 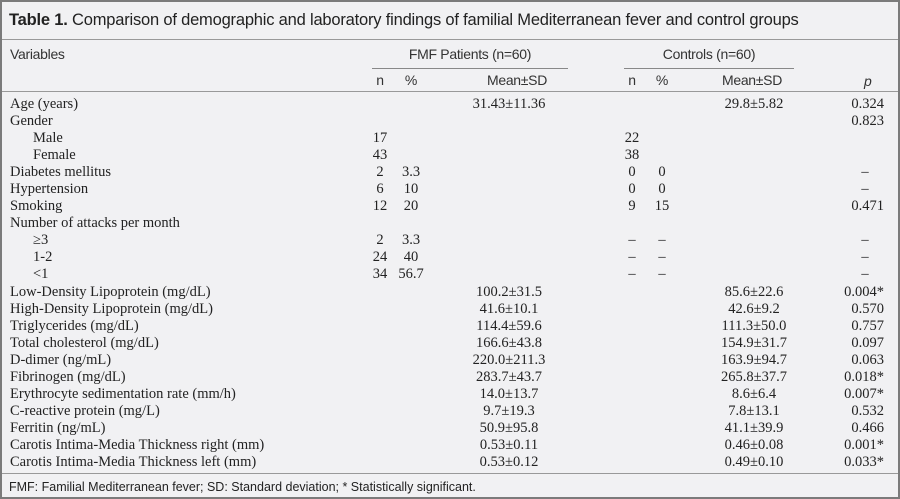 I want to click on p-value-cell: 0.324, so click(x=867, y=104).